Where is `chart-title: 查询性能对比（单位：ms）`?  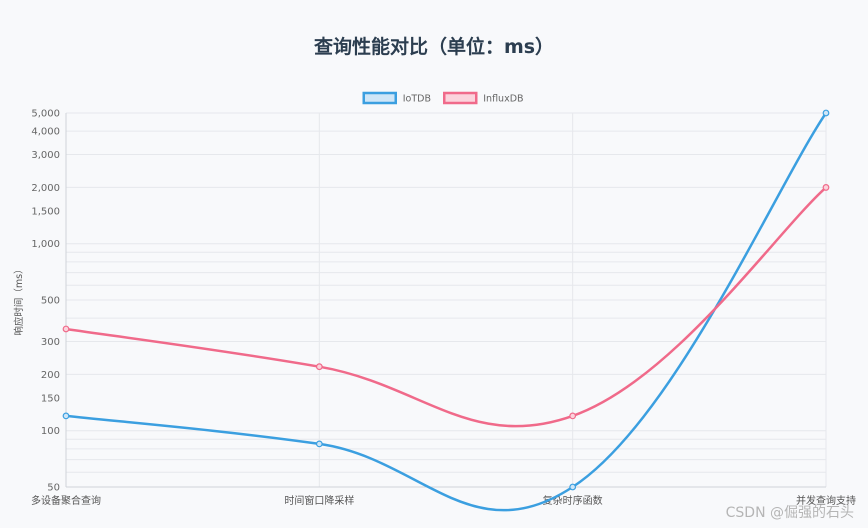
chart-title: 查询性能对比（单位：ms） is located at coordinates (434, 47).